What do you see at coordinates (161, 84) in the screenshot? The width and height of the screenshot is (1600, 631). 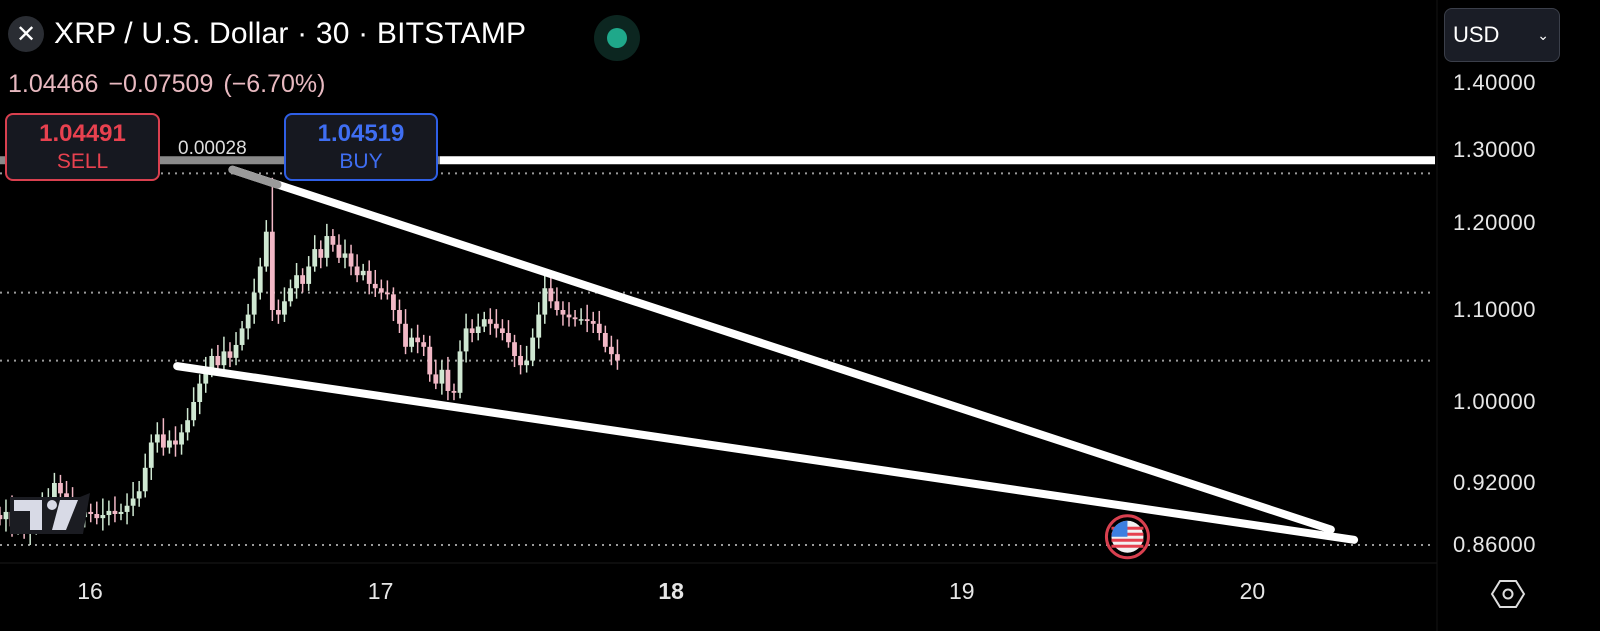 I see `price-change: −0.07509` at bounding box center [161, 84].